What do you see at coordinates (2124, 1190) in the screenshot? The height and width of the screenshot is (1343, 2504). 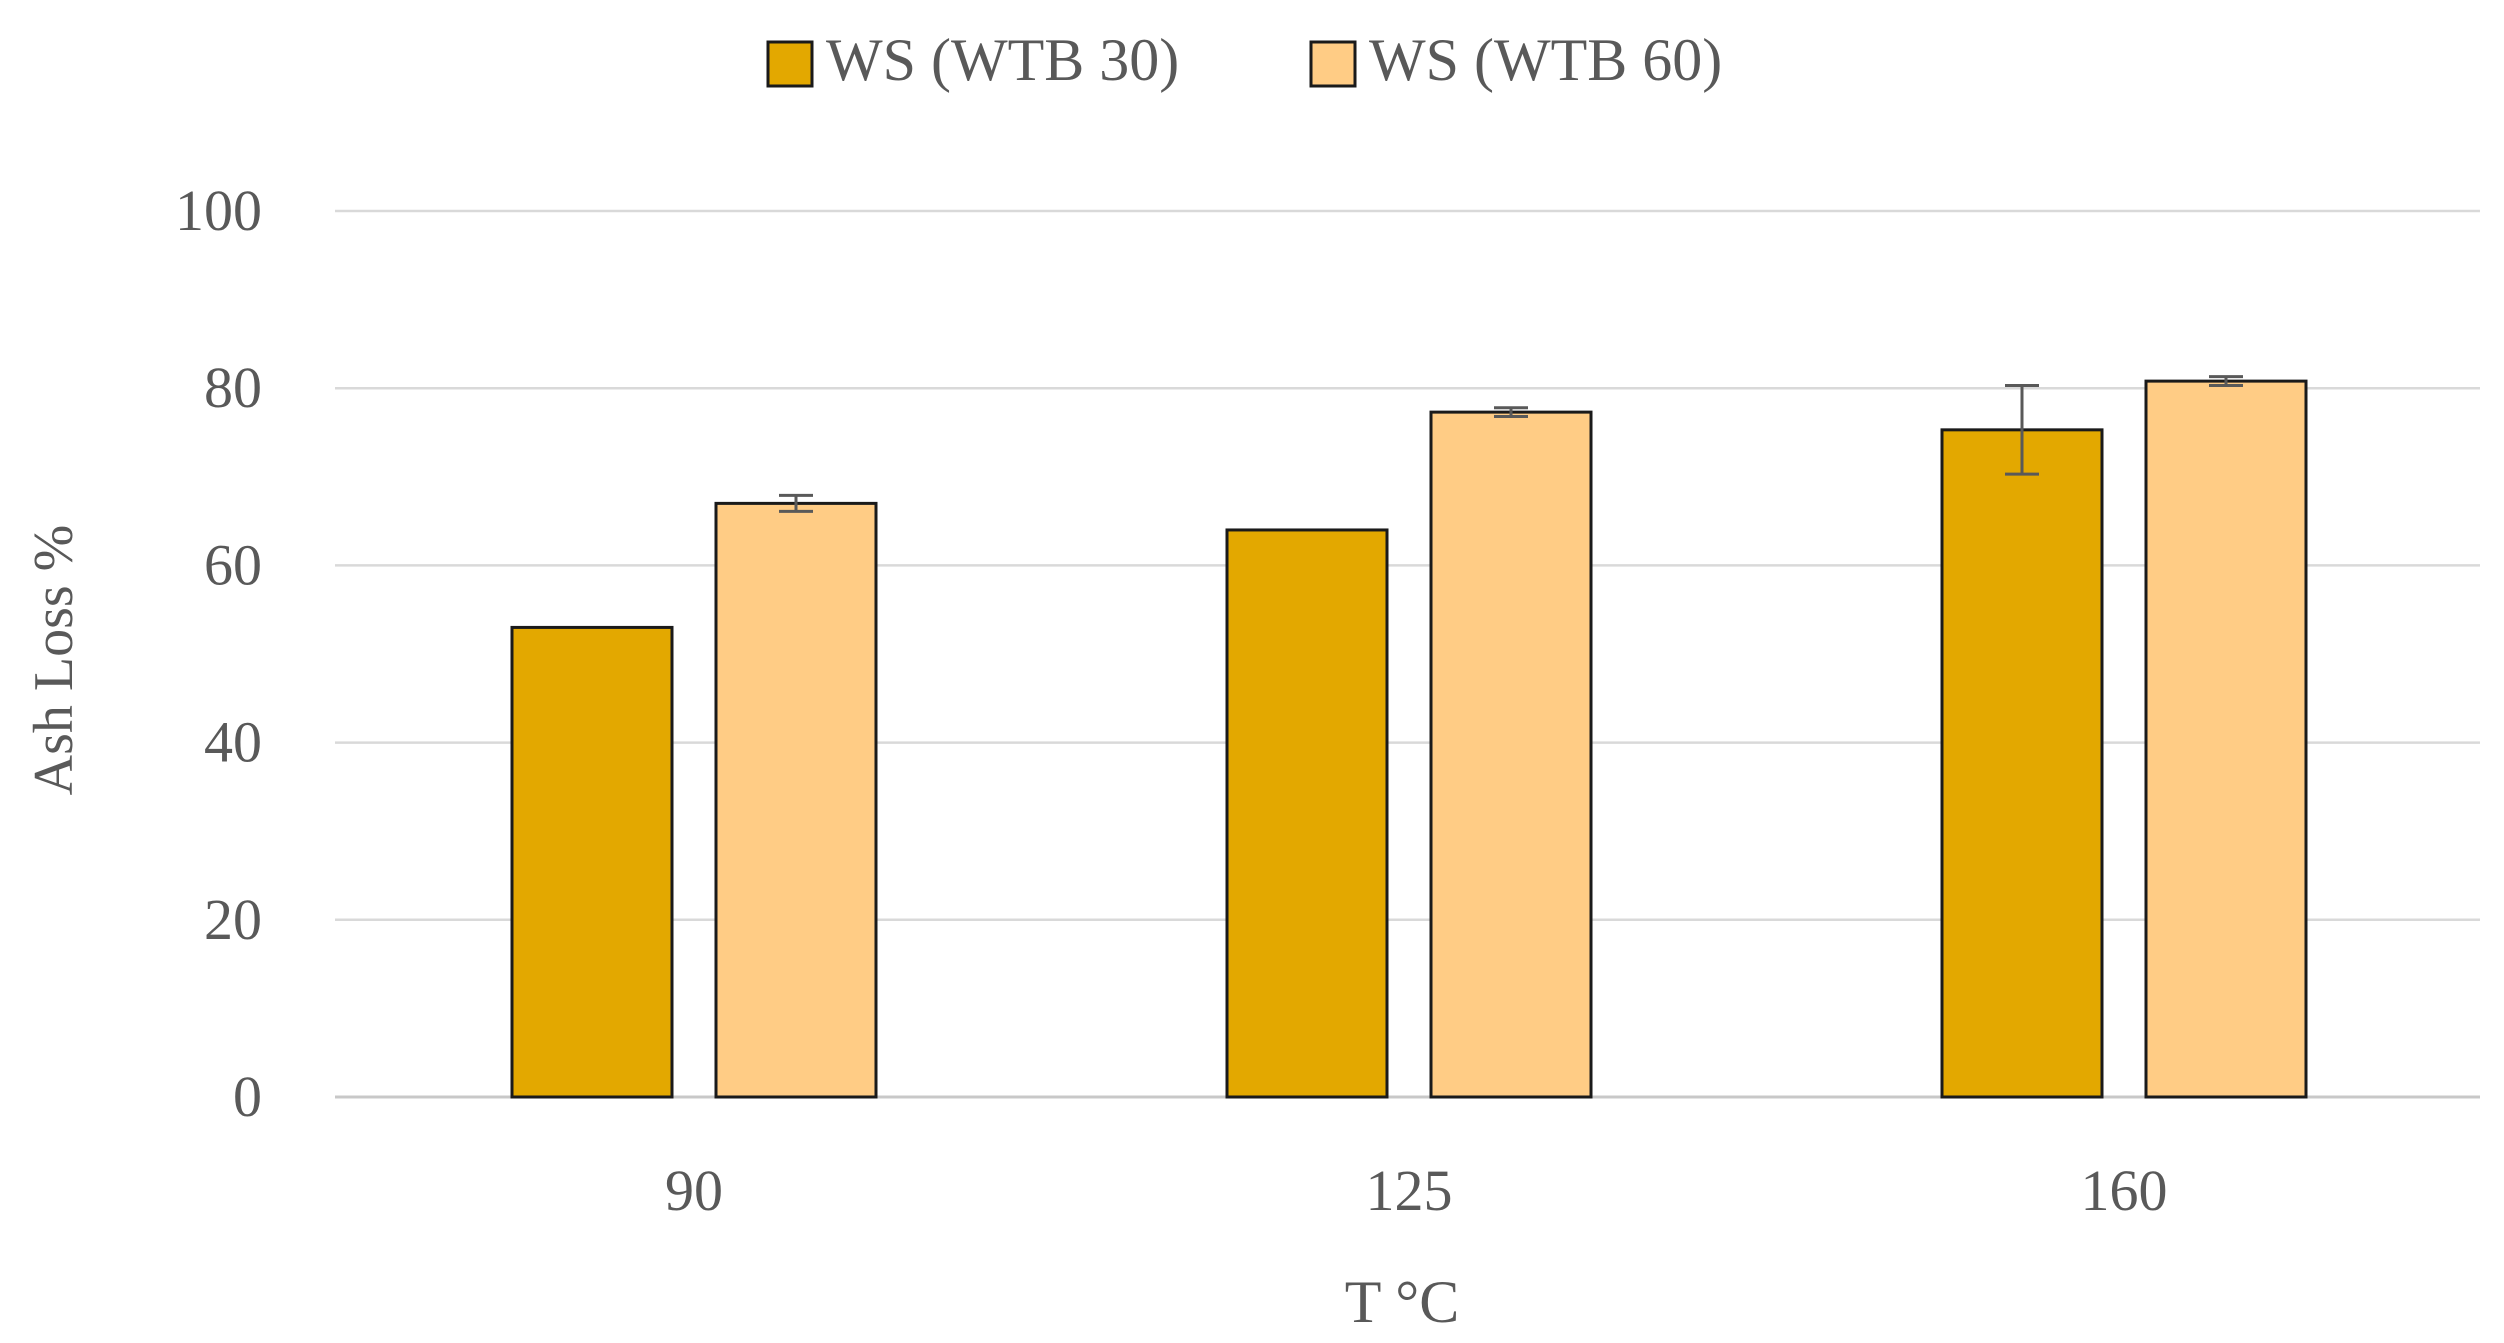 I see `x-tick-label: 160` at bounding box center [2124, 1190].